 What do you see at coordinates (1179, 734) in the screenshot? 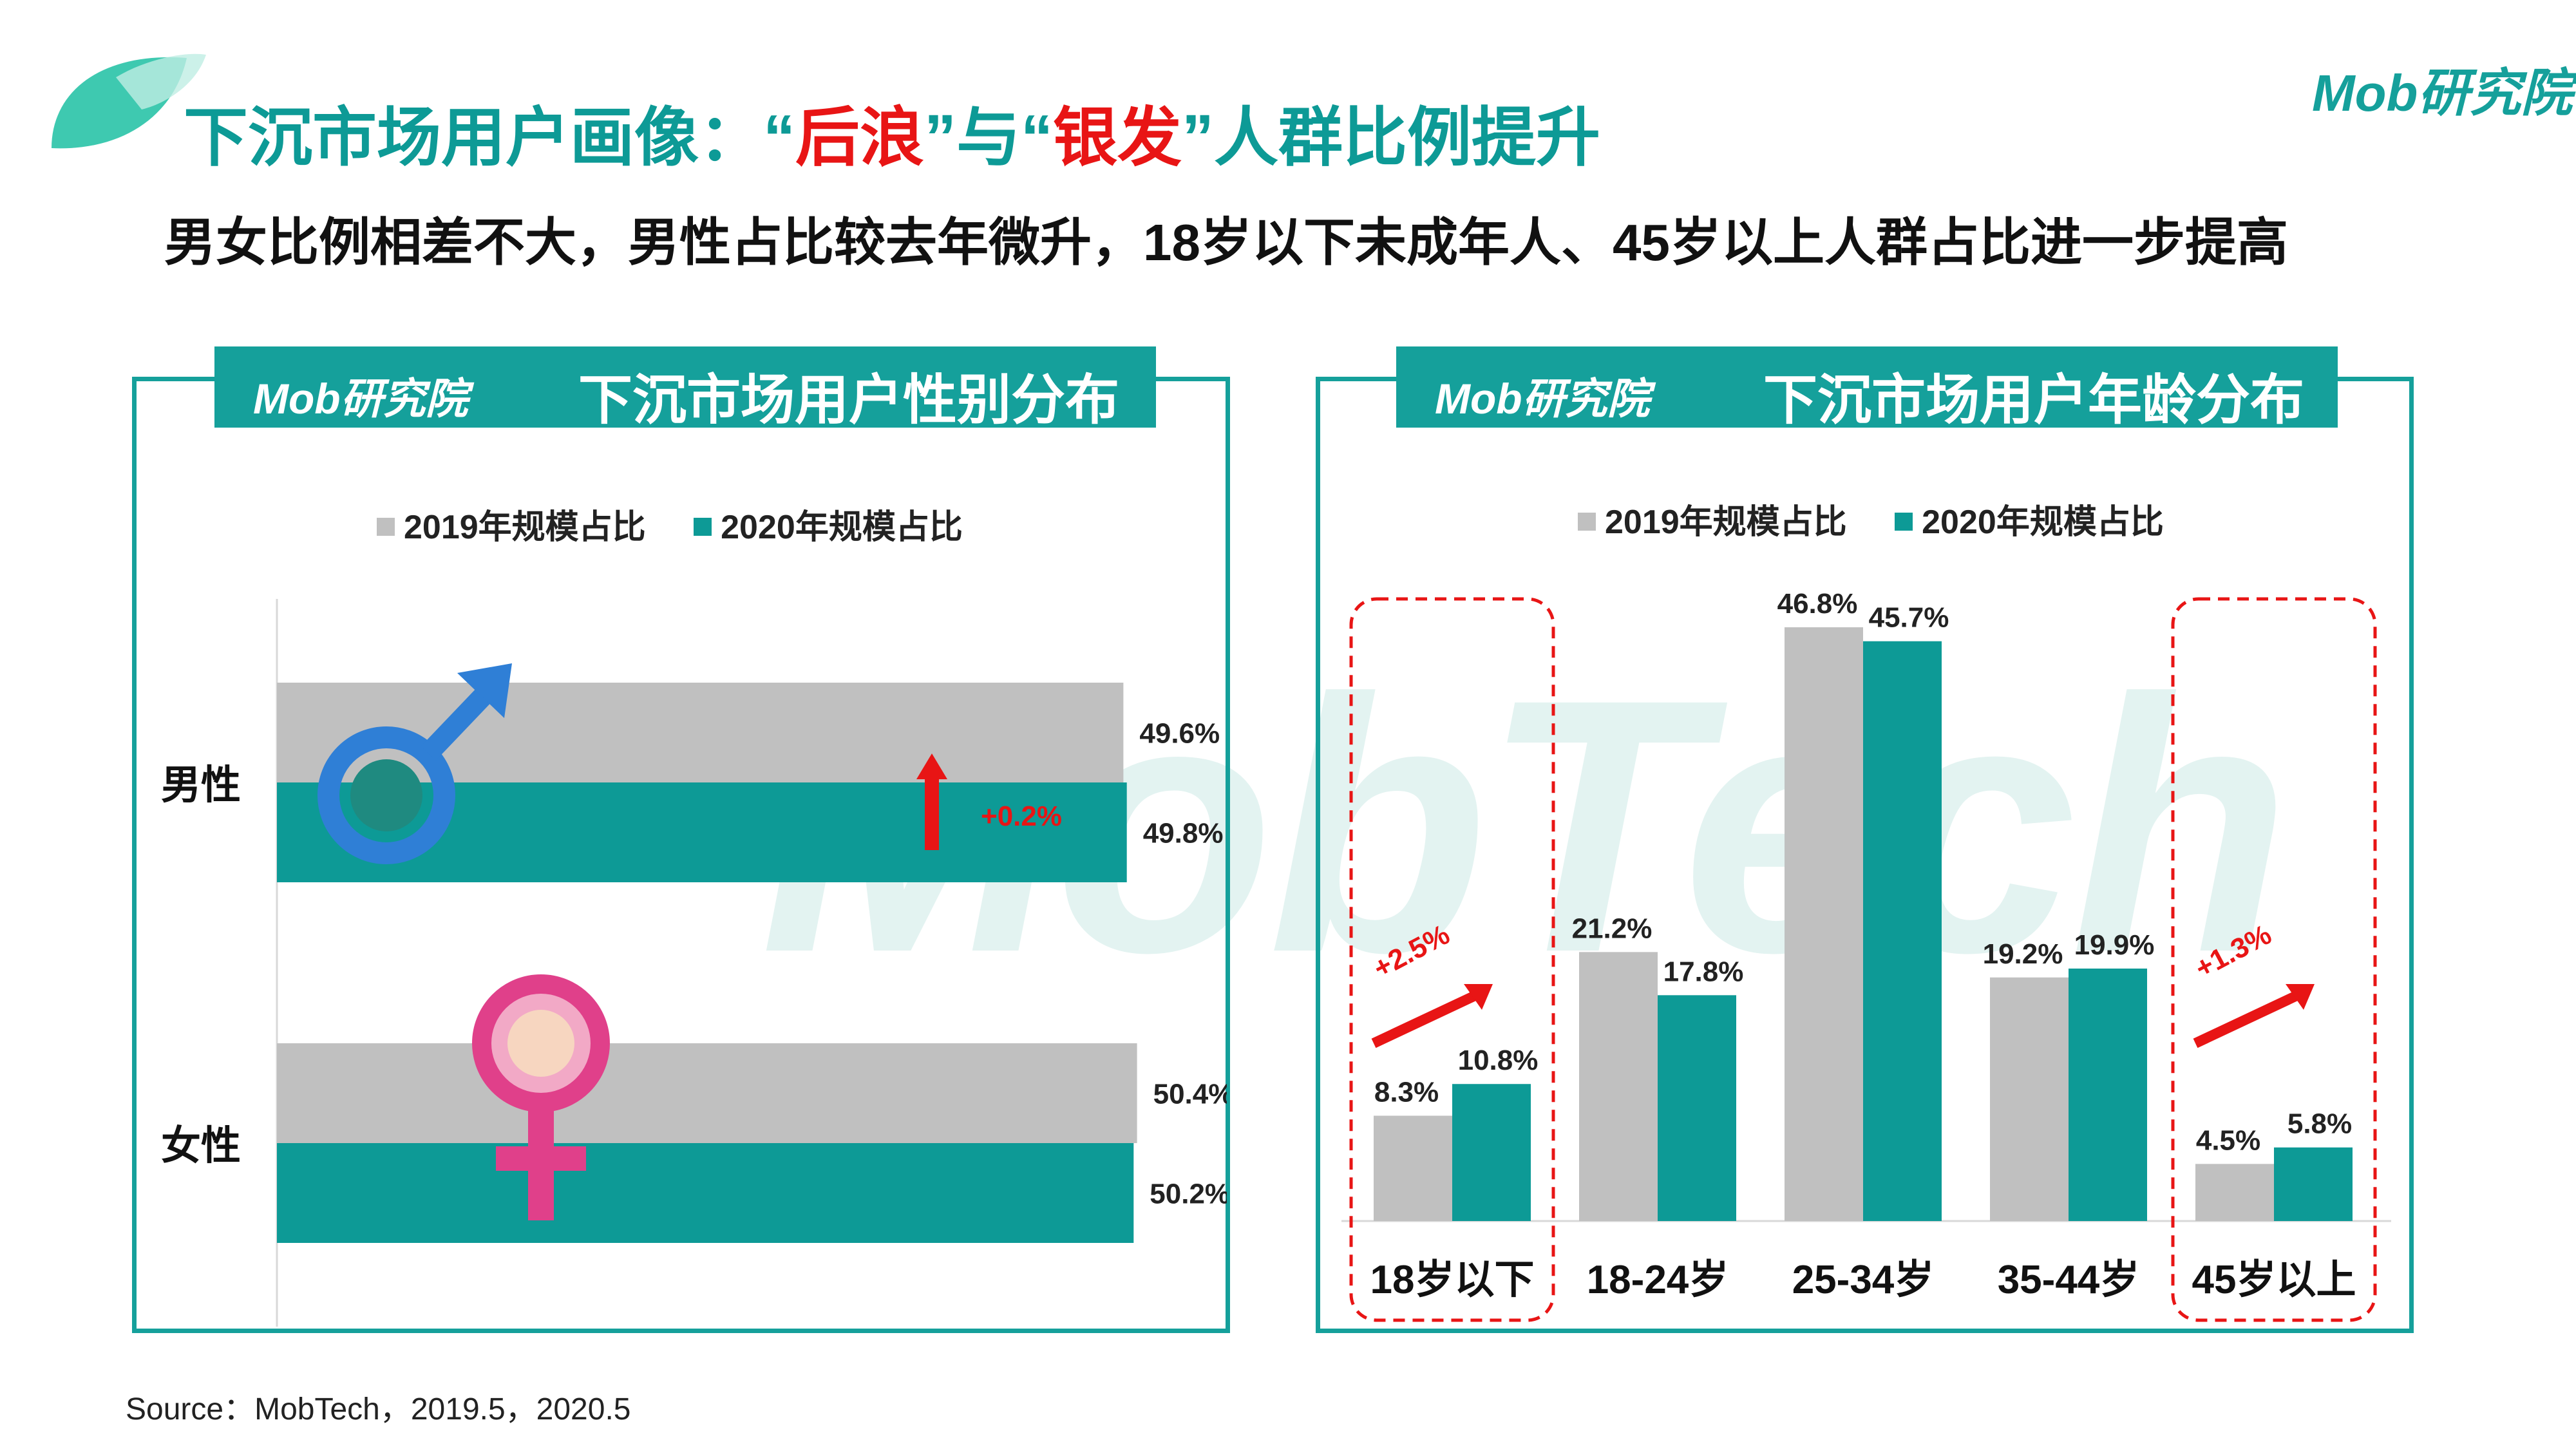
I see `value-label: 49.6%` at bounding box center [1179, 734].